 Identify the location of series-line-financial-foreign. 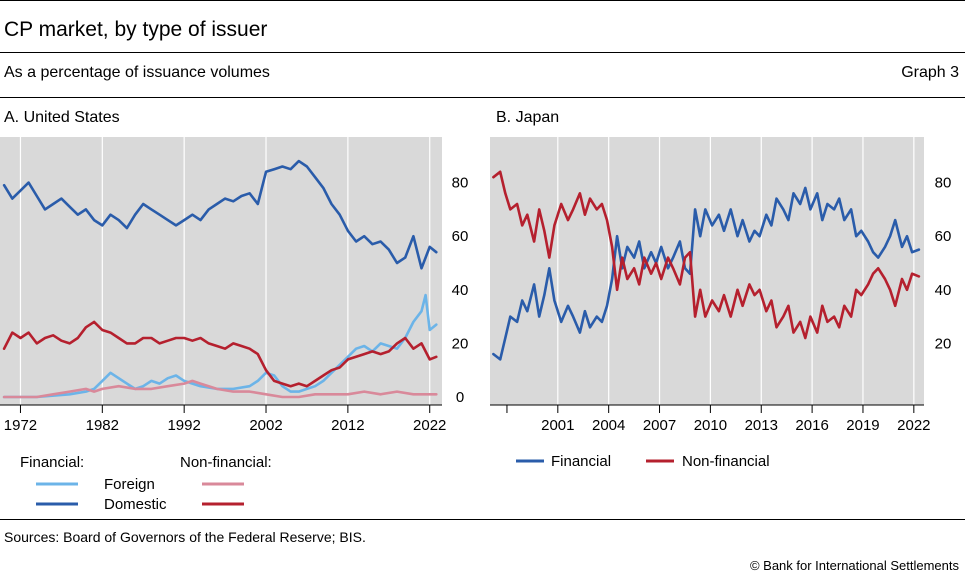
(220, 346).